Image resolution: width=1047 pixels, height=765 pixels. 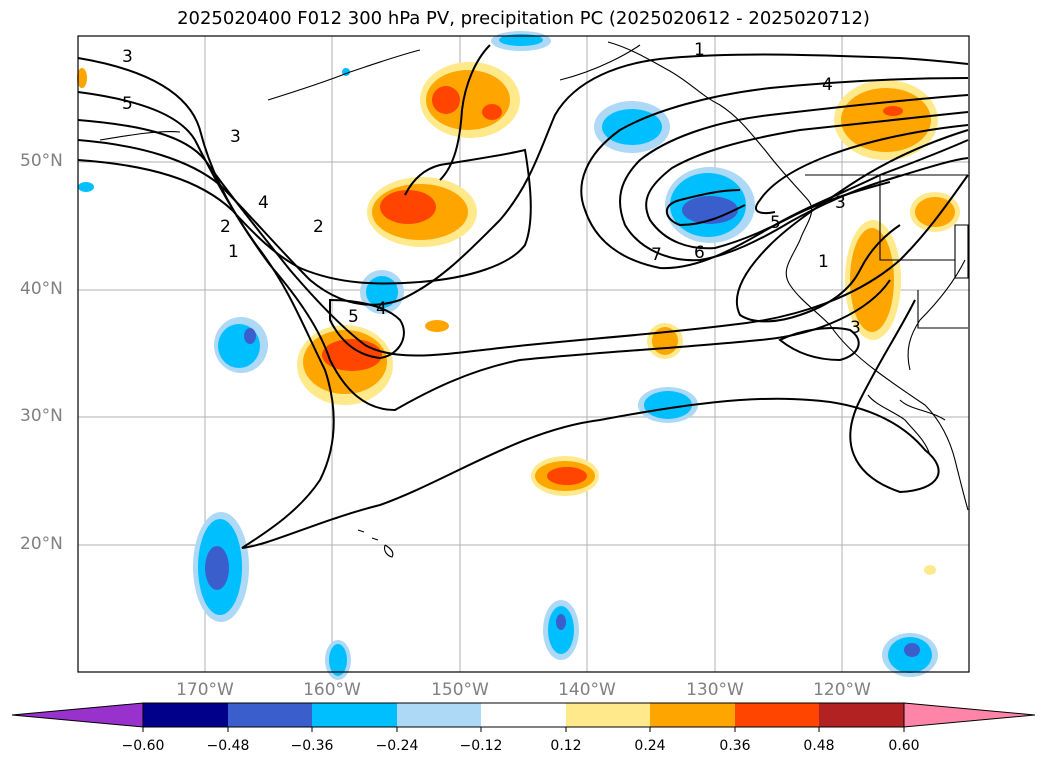 What do you see at coordinates (460, 690) in the screenshot?
I see `lon-label-150w: 150°W` at bounding box center [460, 690].